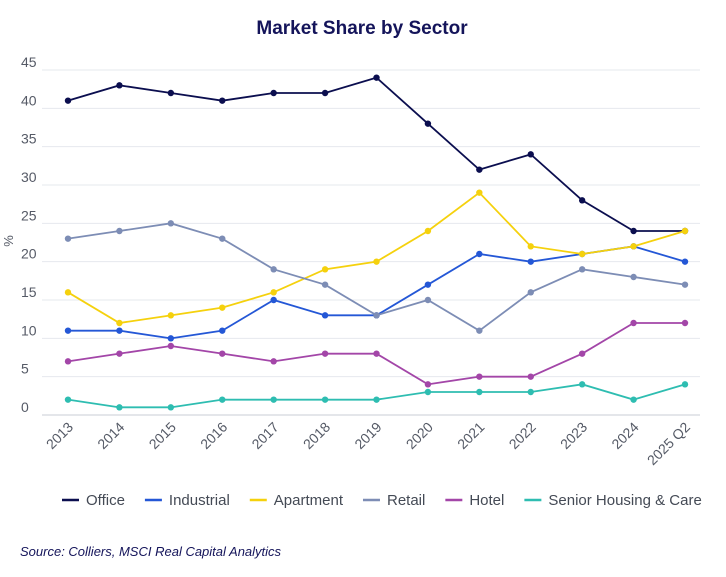 The image size is (726, 577). Describe the element at coordinates (573, 435) in the screenshot. I see `x-tick-label: 2023` at that location.